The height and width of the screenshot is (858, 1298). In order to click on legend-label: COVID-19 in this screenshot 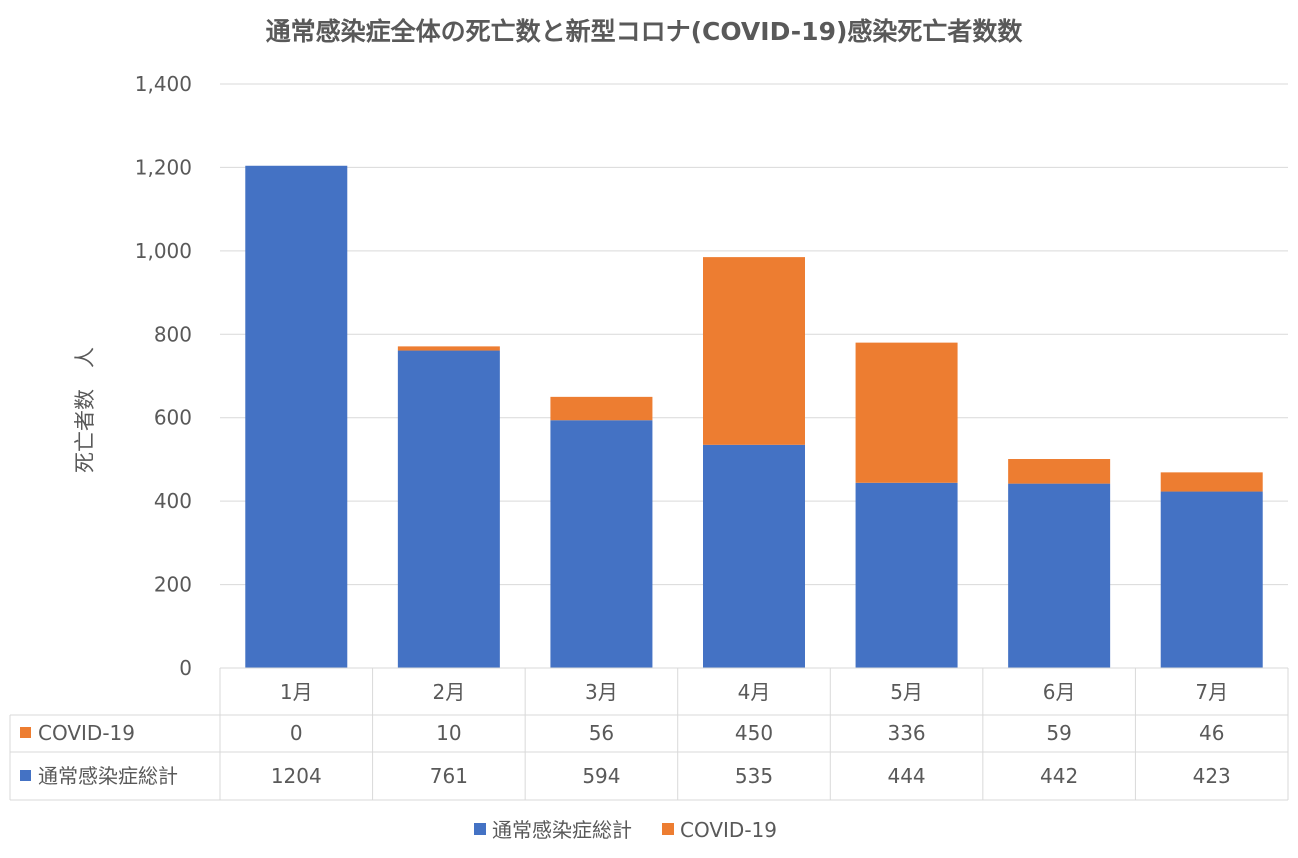, I will do `click(728, 830)`.